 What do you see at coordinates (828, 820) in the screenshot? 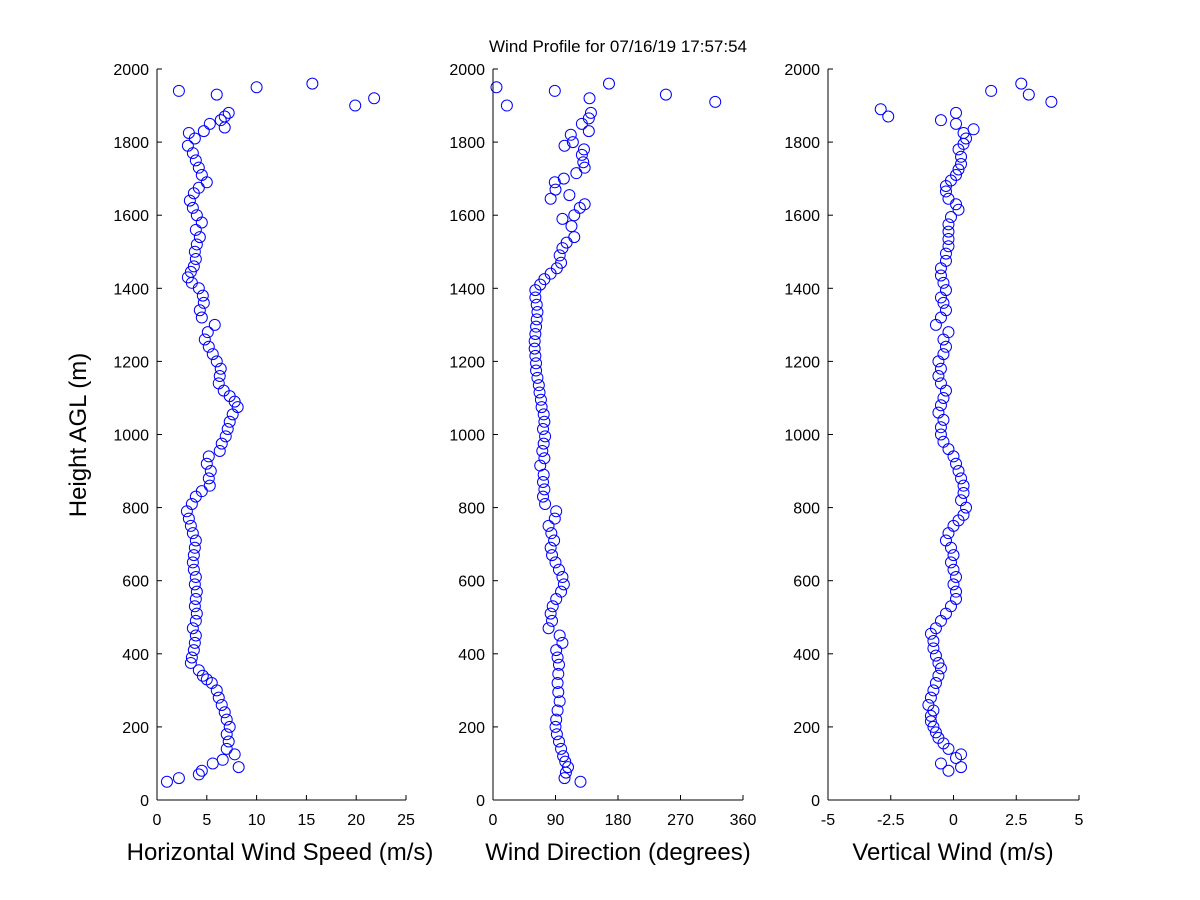
I see `x-tick-label: -5` at bounding box center [828, 820].